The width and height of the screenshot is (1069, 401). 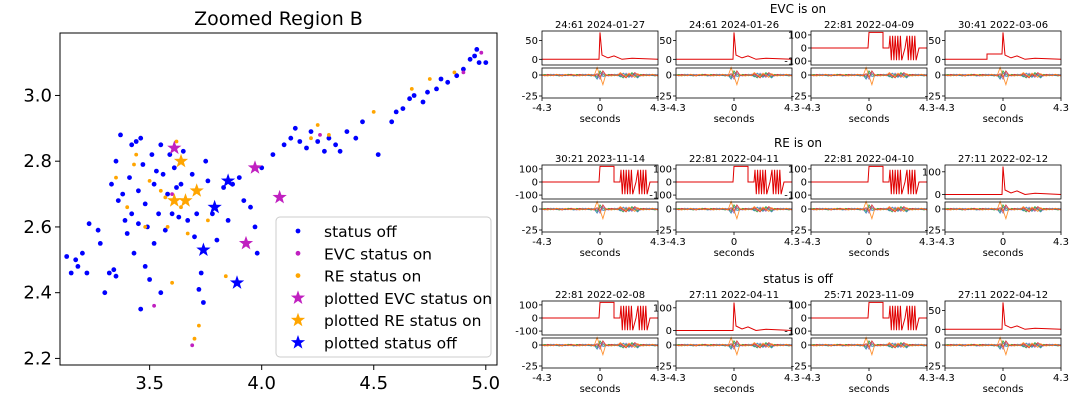 I want to click on panel-title: 22:81 2022-04-10, so click(x=869, y=159).